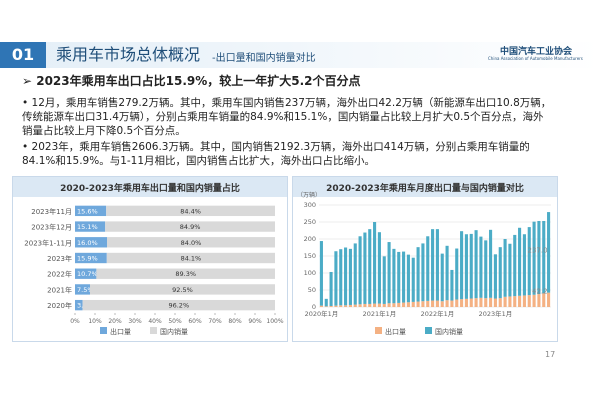 This screenshot has width=600, height=400. I want to click on title-band, so click(425, 187).